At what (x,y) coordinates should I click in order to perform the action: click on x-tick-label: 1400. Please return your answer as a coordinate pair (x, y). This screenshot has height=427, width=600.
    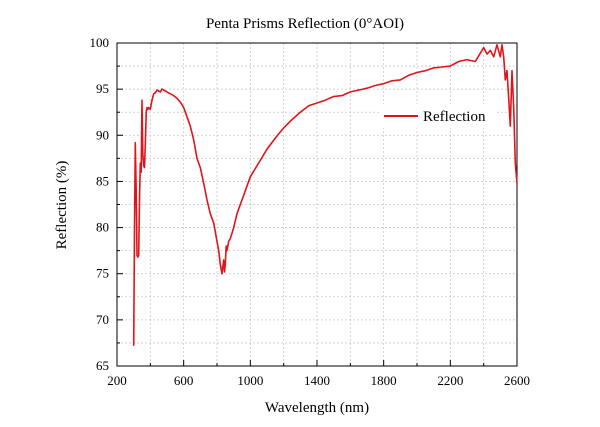
    Looking at the image, I should click on (317, 380).